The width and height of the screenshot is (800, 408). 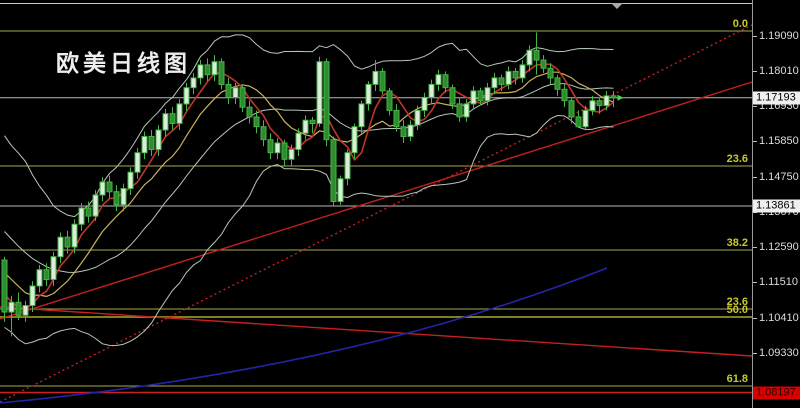 What do you see at coordinates (737, 310) in the screenshot?
I see `fibonacci-level-label: 50.0` at bounding box center [737, 310].